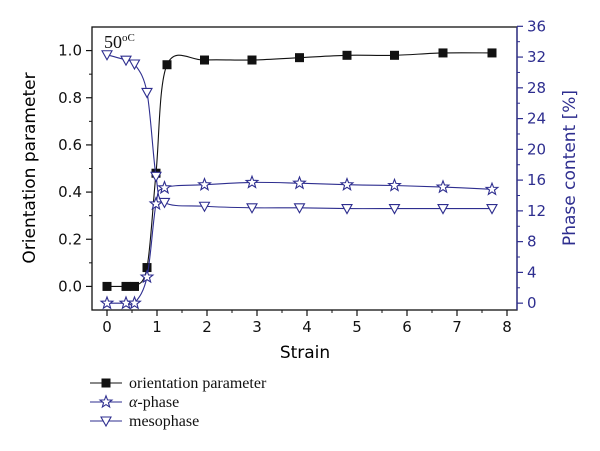  Describe the element at coordinates (164, 421) in the screenshot. I see `legend-label: mesophase` at that location.